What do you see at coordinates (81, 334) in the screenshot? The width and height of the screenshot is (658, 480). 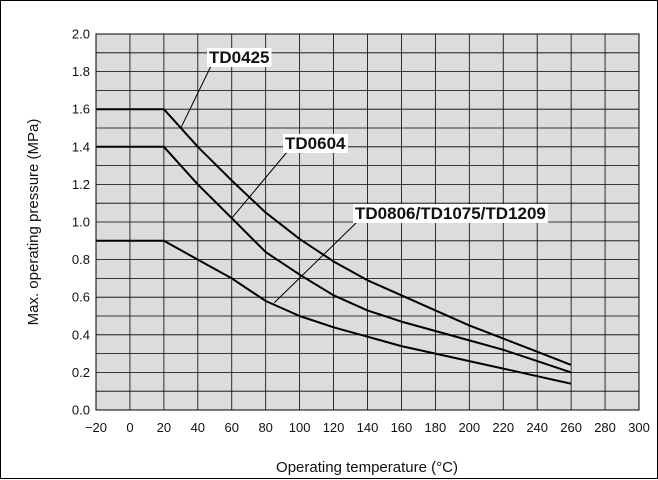 I see `y-tick-label: 0.4` at bounding box center [81, 334].